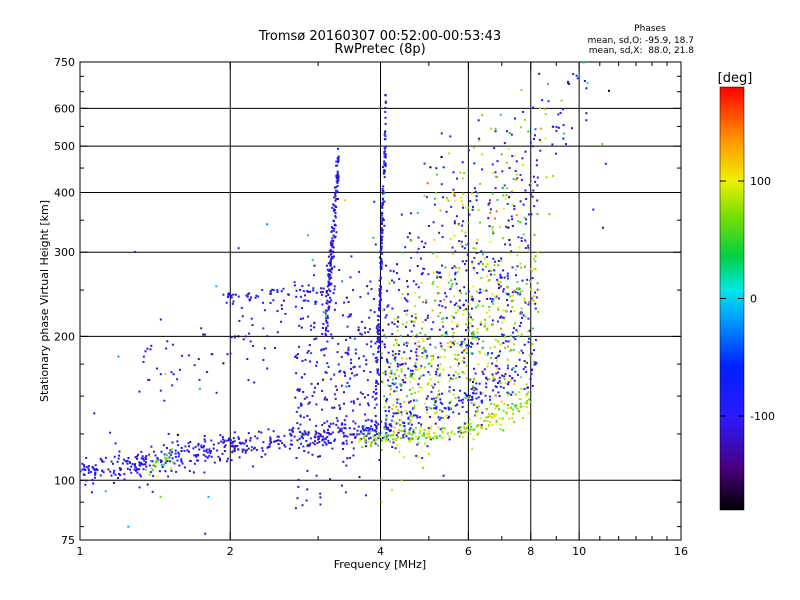 This screenshot has height=600, width=800. Describe the element at coordinates (753, 299) in the screenshot. I see `colorbar-tick-label: 0` at that location.